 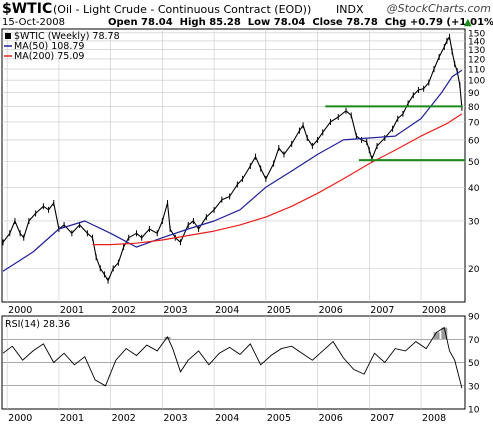 I want to click on rsi-y-tick-label: 90, so click(x=474, y=318).